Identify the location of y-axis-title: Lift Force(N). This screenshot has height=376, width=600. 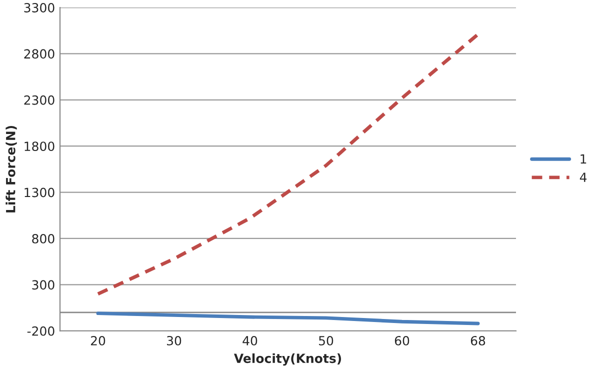
(11, 169).